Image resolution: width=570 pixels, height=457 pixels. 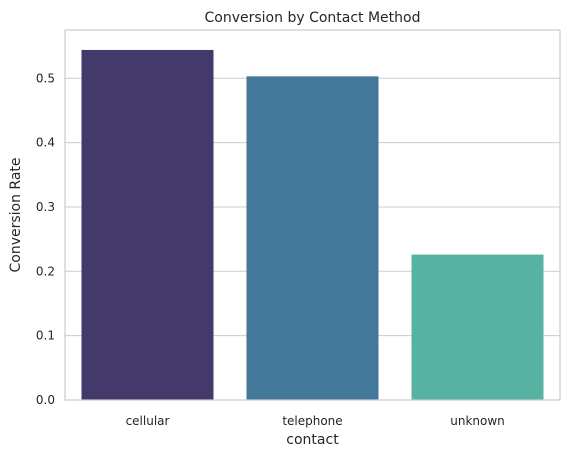 I want to click on x-tick-label: telephone, so click(x=312, y=421).